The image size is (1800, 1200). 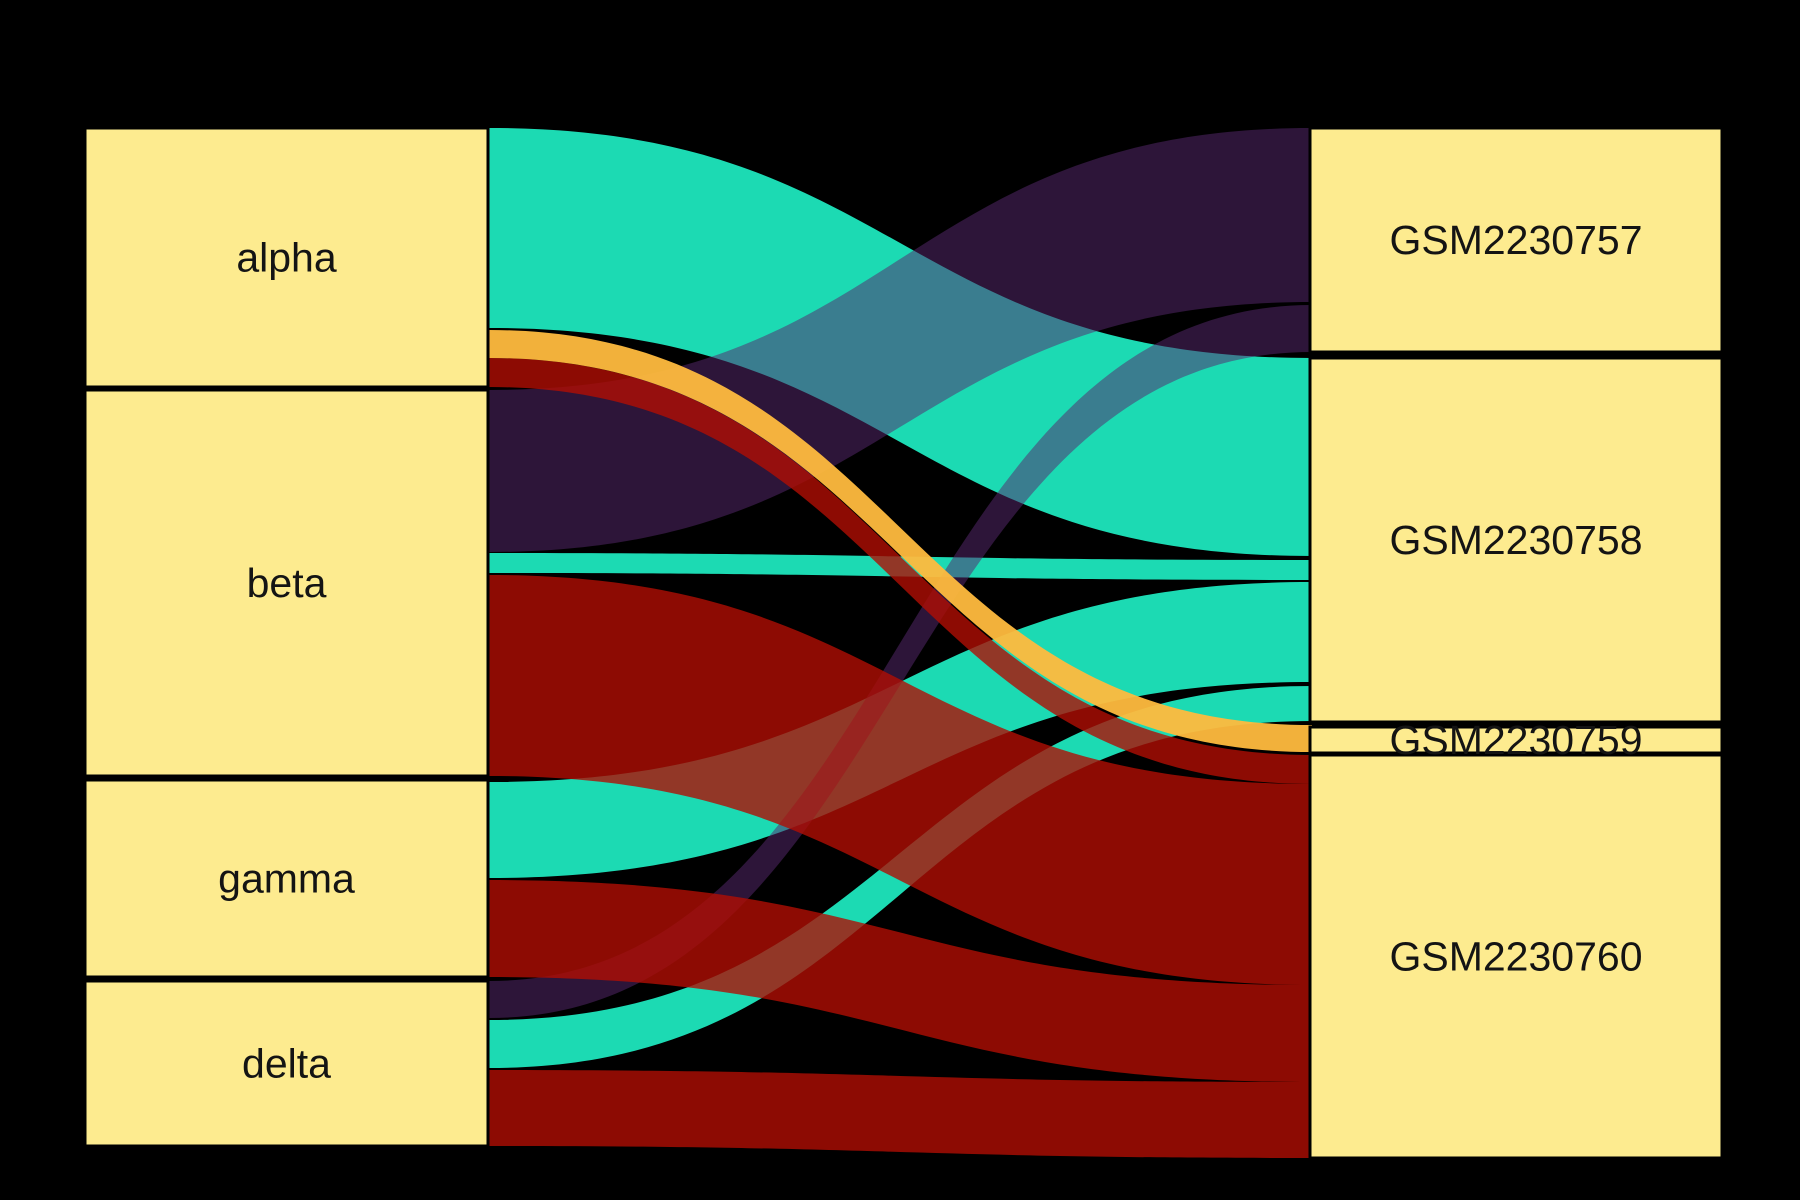 I want to click on node-label-GSM2230759: GSM2230759, so click(x=1515, y=740).